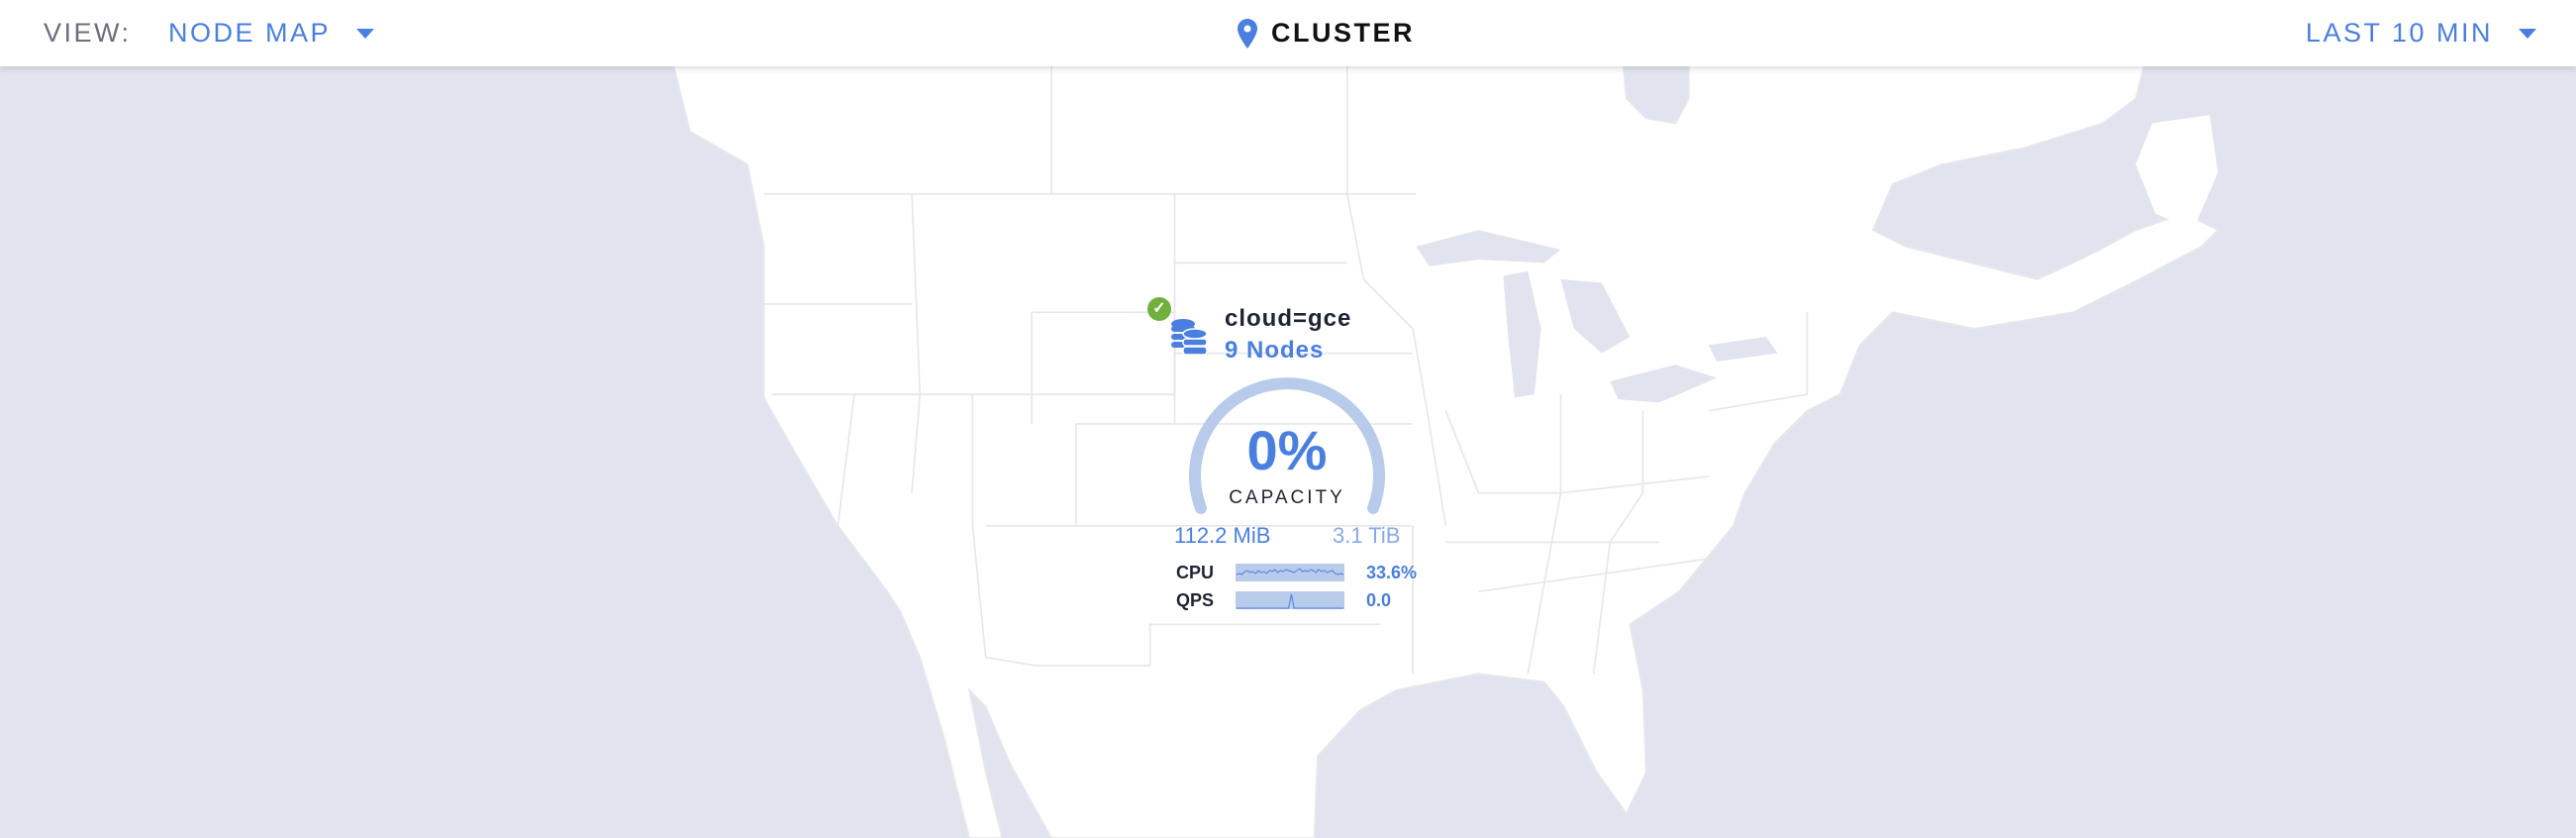 The image size is (2576, 838). Describe the element at coordinates (1223, 535) in the screenshot. I see `capacity-used: 112.2 MiB` at that location.